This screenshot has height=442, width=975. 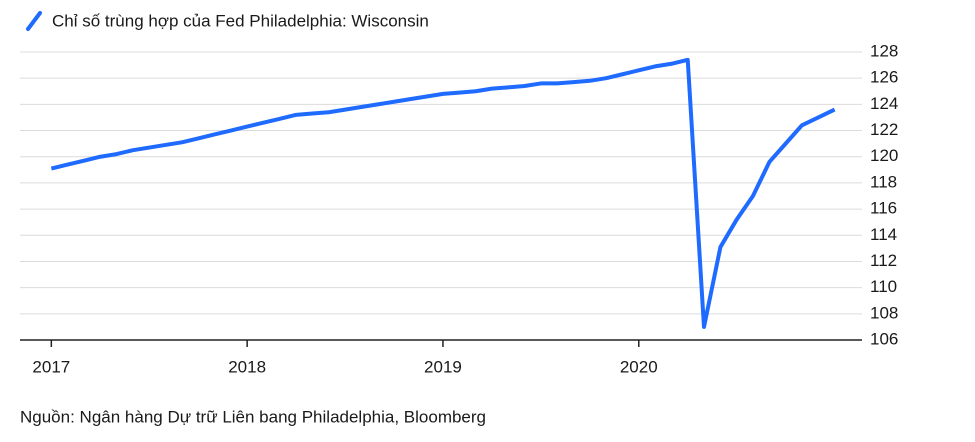 I want to click on y-tick-label: 106, so click(x=884, y=338).